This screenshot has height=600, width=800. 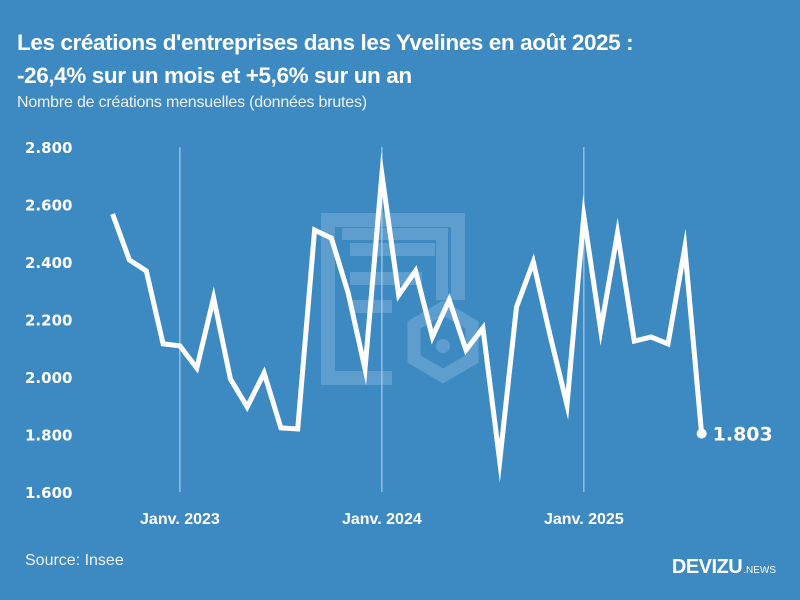 What do you see at coordinates (48, 378) in the screenshot?
I see `y-tick-label: 2.000` at bounding box center [48, 378].